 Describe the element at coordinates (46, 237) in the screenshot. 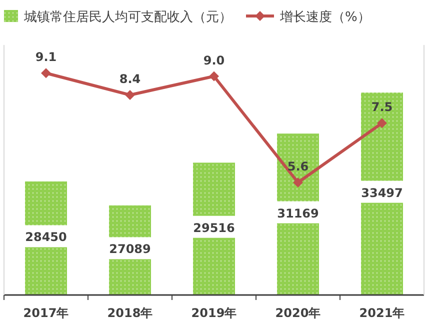

I see `data-label: 28450` at that location.